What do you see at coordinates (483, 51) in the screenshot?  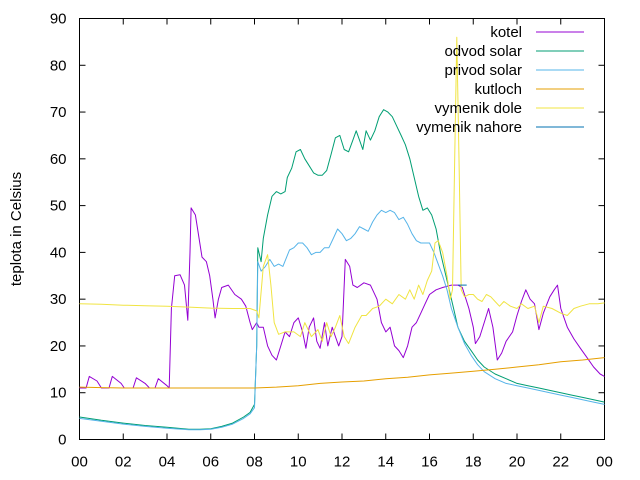 I see `legend-label-odvod-solar: odvod solar` at bounding box center [483, 51].